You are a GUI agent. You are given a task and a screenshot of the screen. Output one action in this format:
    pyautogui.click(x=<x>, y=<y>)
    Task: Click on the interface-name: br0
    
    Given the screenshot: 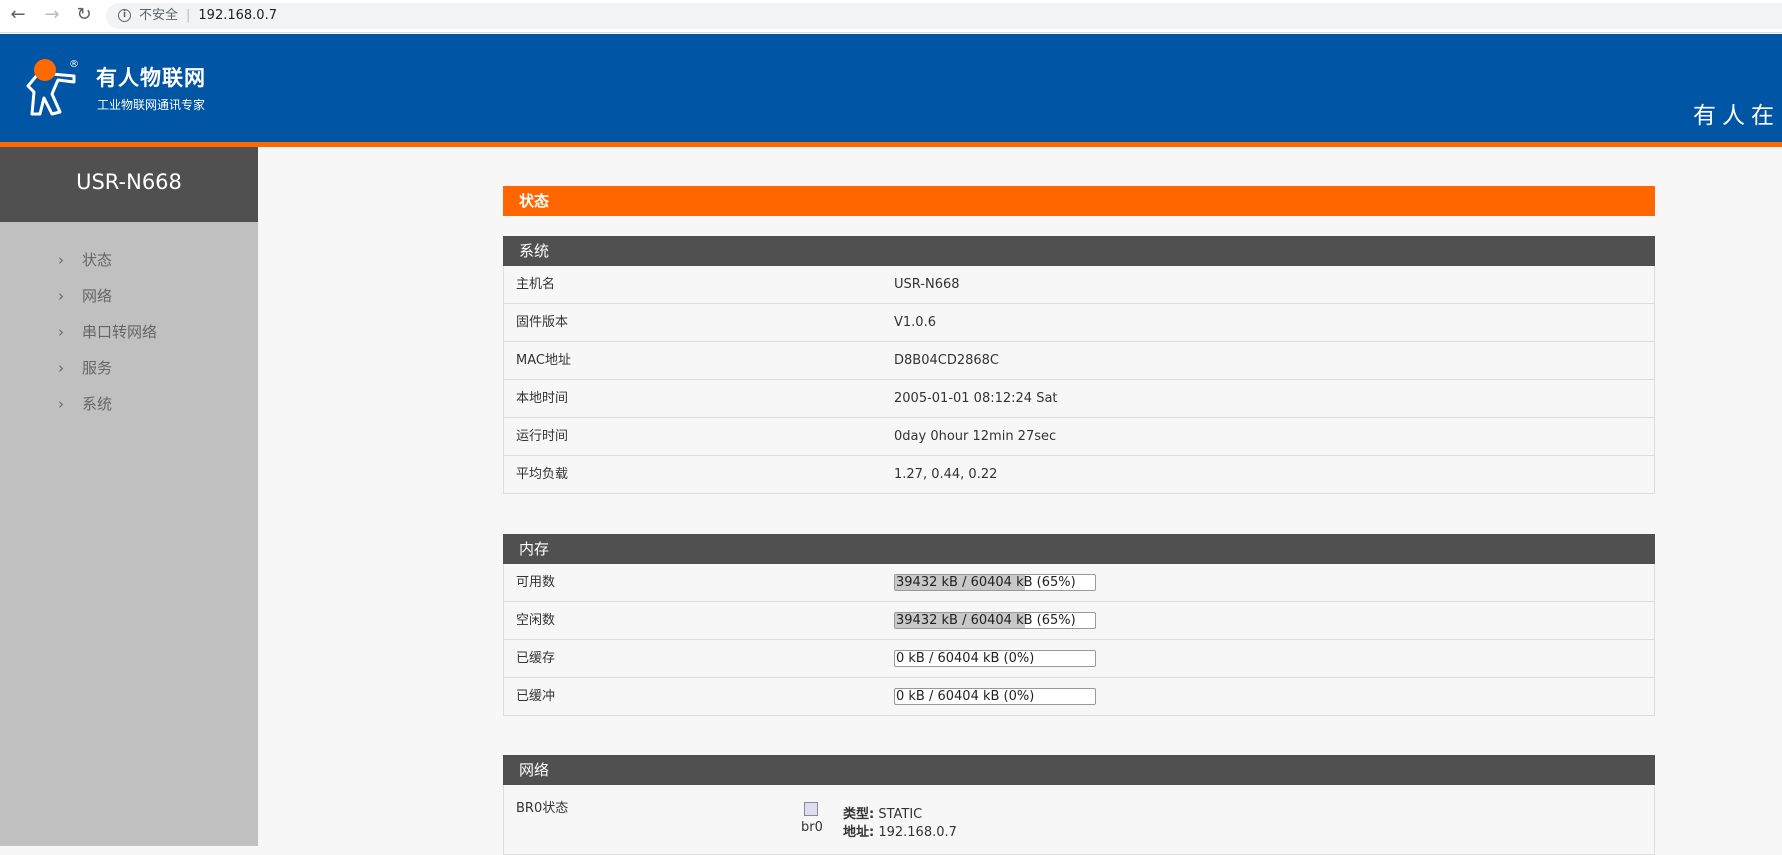 What is the action you would take?
    pyautogui.click(x=812, y=827)
    